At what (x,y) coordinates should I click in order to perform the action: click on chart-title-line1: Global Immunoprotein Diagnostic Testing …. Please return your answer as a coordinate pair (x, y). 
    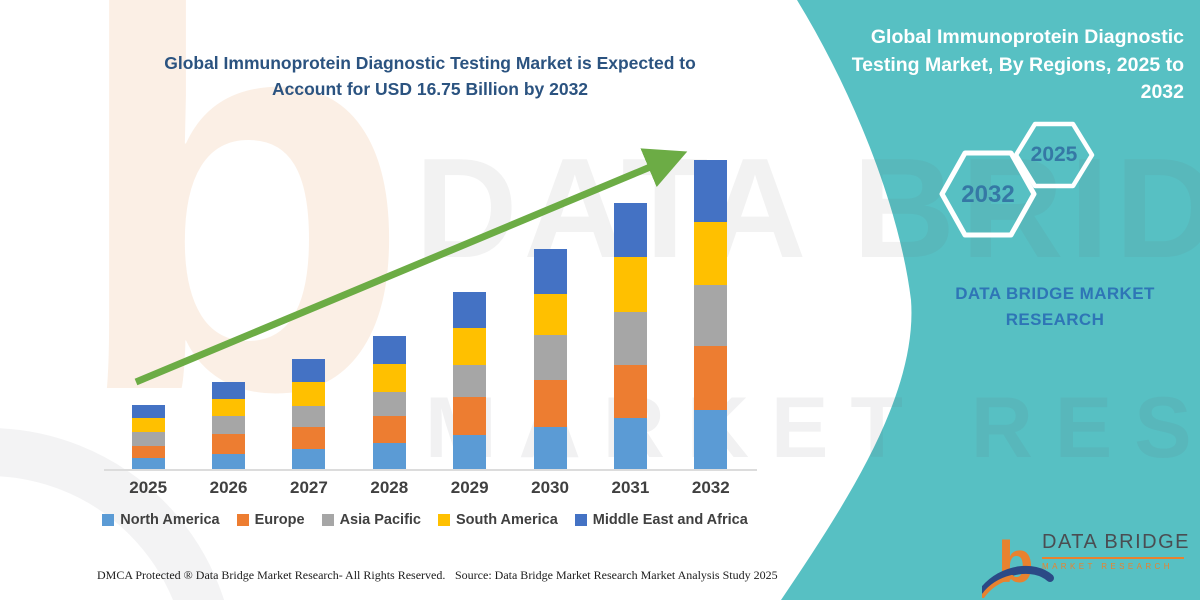
    Looking at the image, I should click on (430, 63).